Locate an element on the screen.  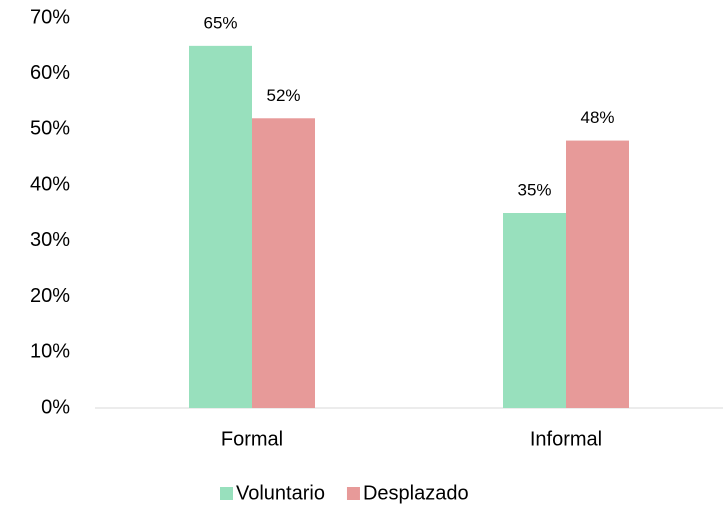
y-tick-label: 40% is located at coordinates (50, 184).